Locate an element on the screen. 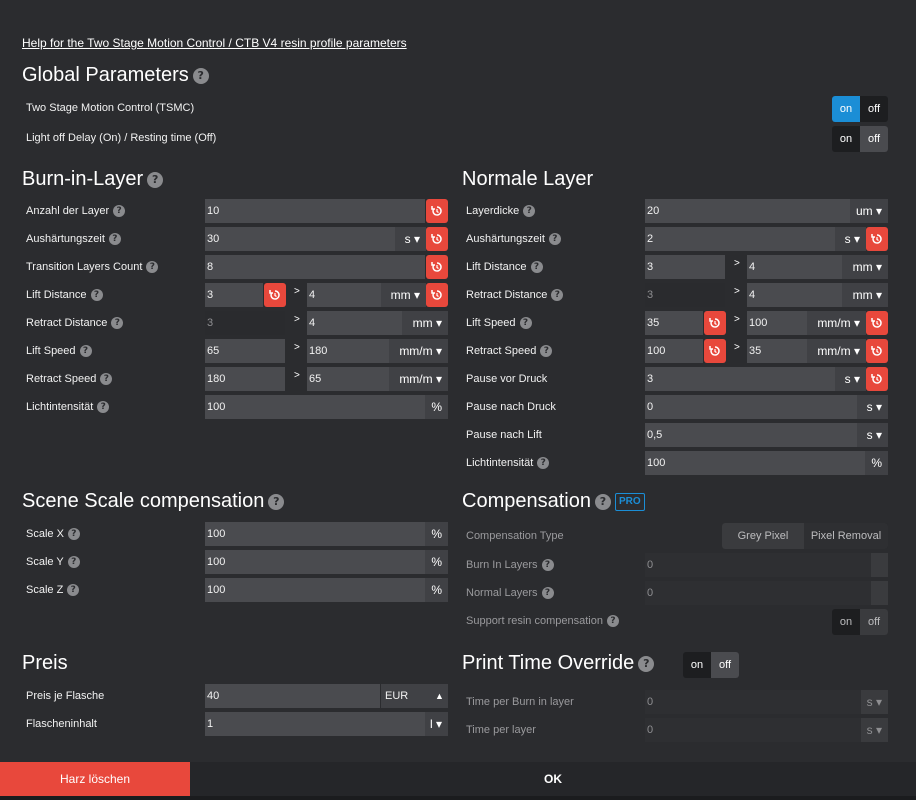  burn-cure-input: 30 is located at coordinates (300, 239).